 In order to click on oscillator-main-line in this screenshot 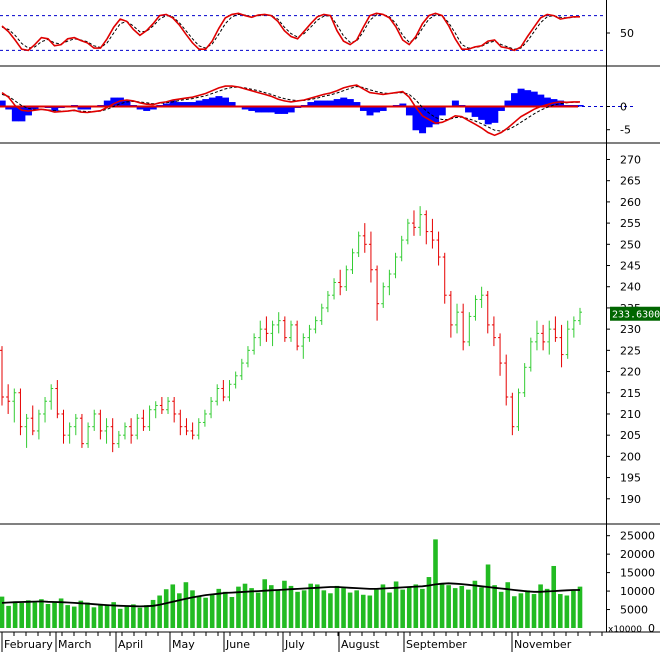, I will do `click(290, 32)`.